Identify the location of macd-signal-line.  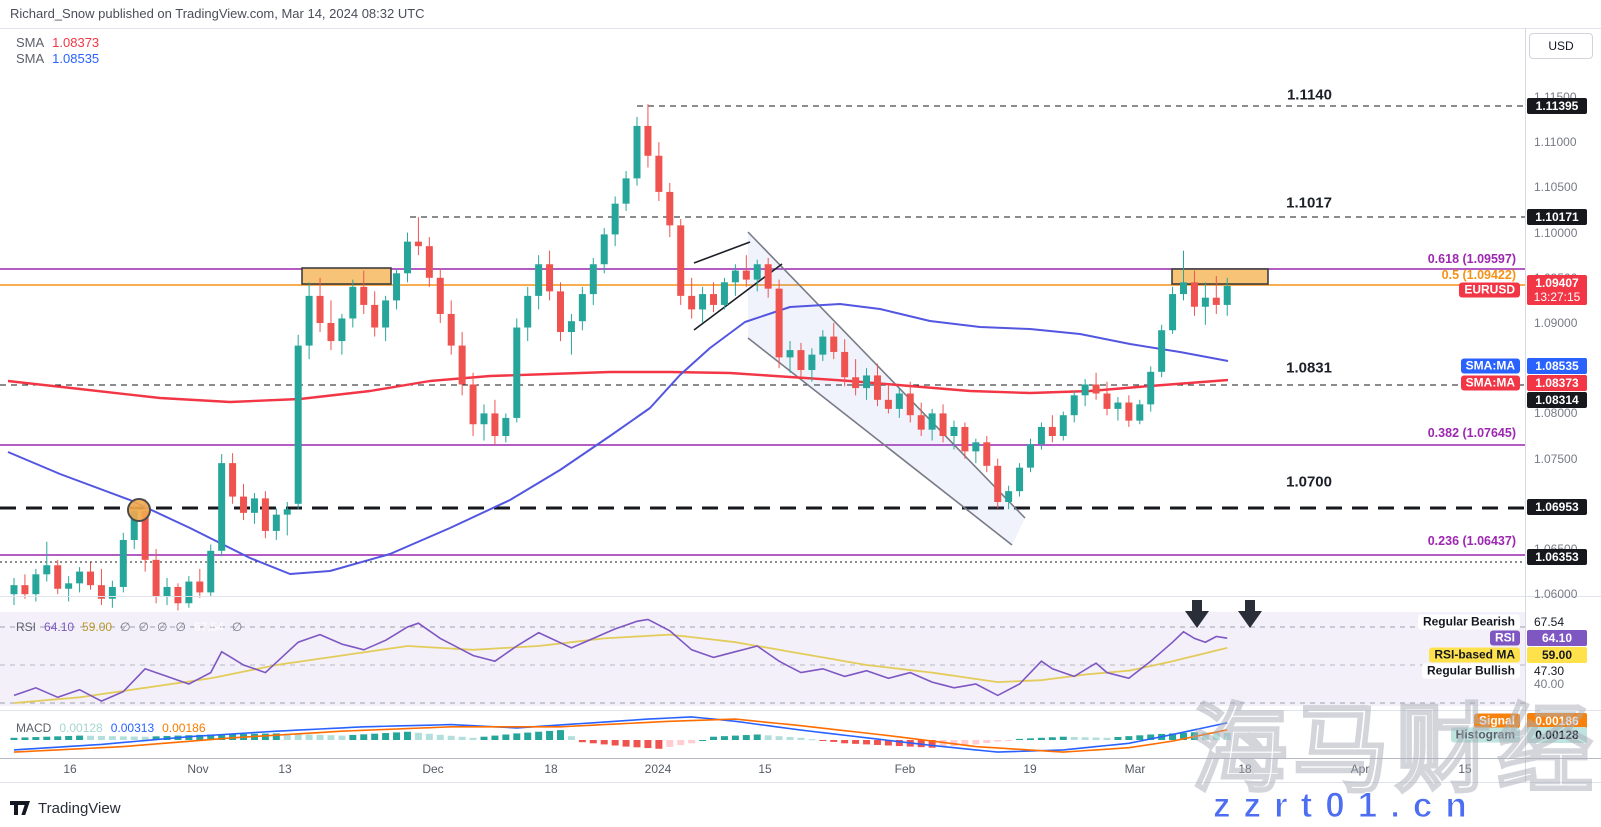
(620, 735).